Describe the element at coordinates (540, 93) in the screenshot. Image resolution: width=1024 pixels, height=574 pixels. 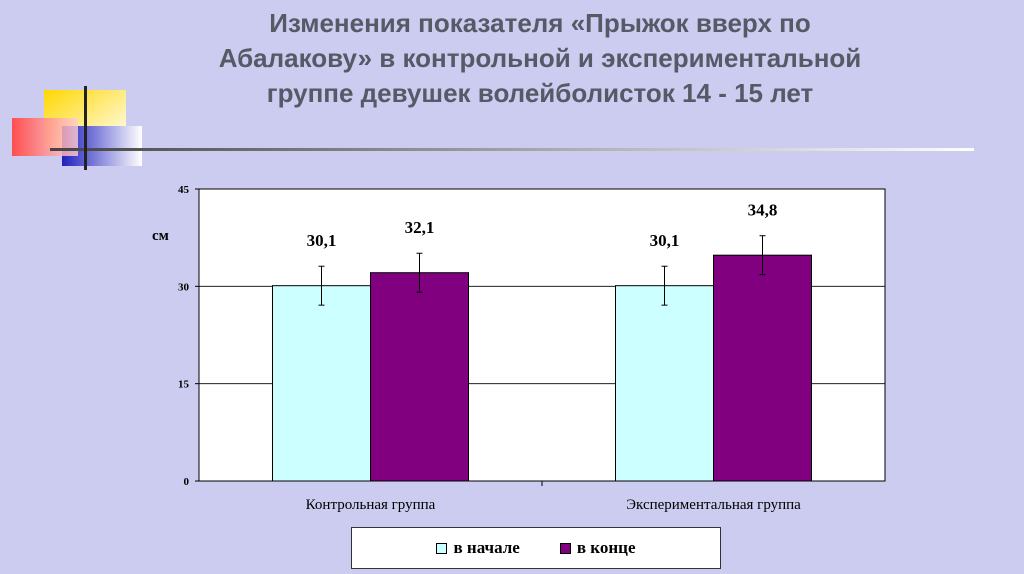
I see `title-line-3: группе девушек волейболисток 14 - 15 лет` at that location.